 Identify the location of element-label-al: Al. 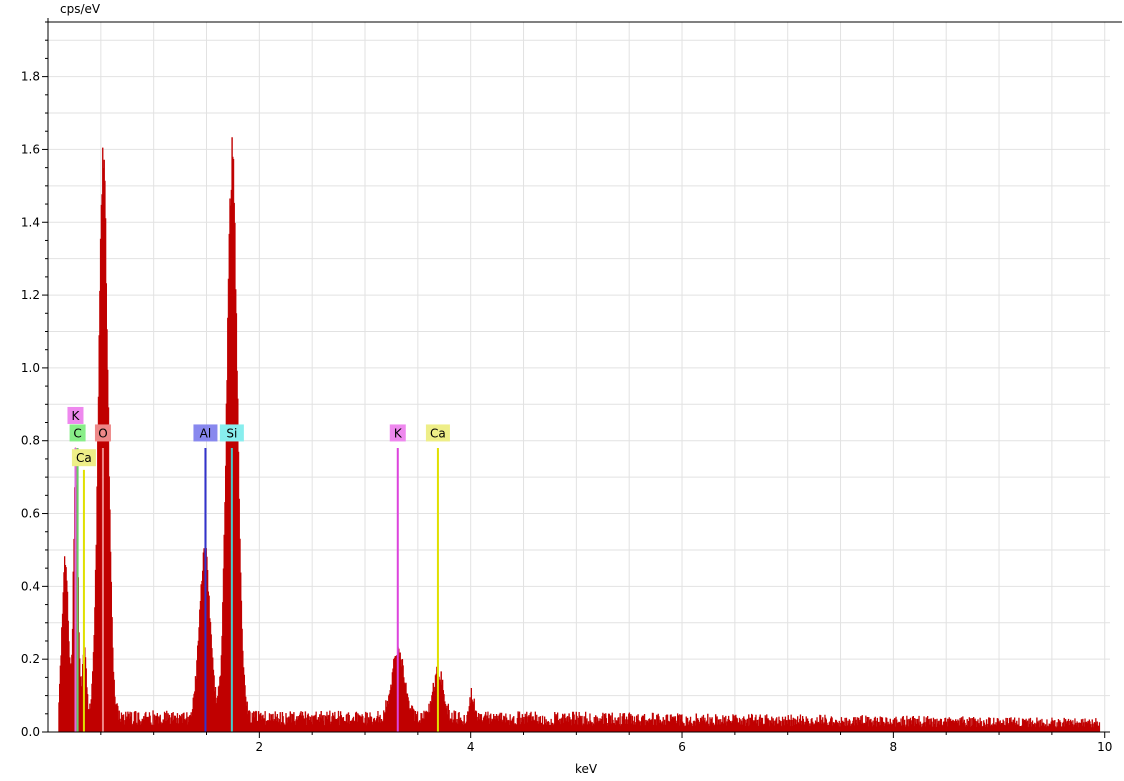
(205, 433).